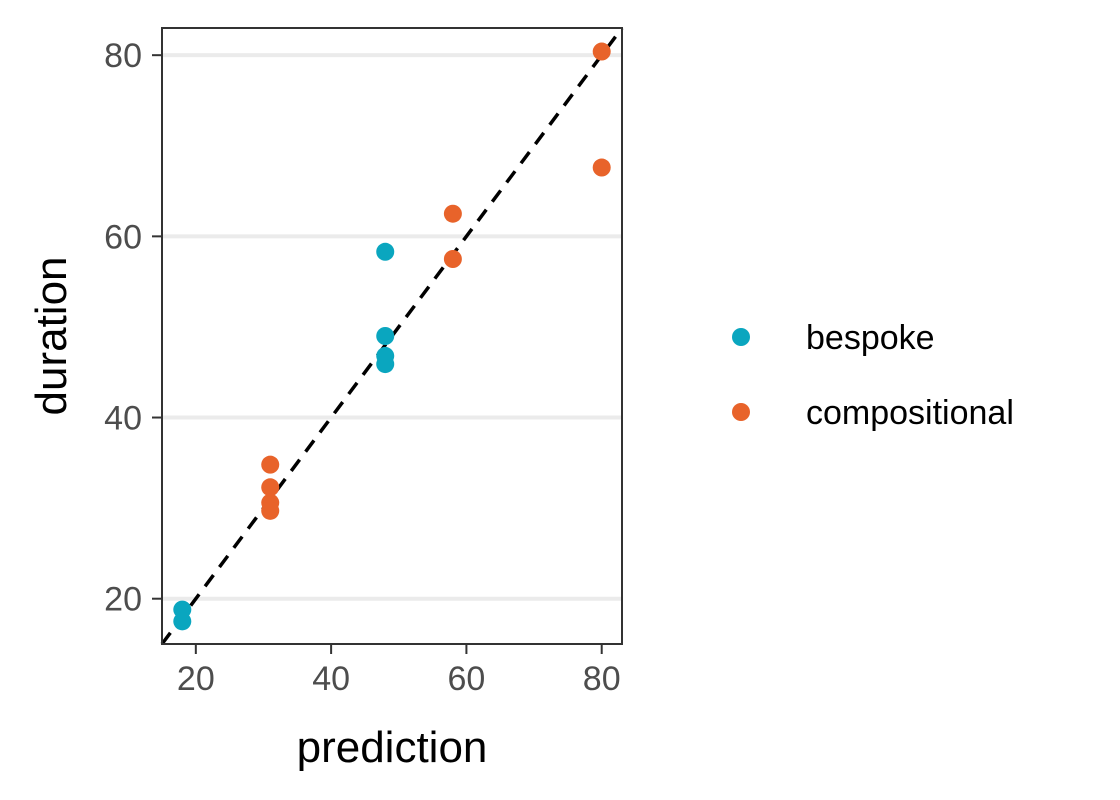  Describe the element at coordinates (196, 679) in the screenshot. I see `x-tick-label-20: 20` at that location.